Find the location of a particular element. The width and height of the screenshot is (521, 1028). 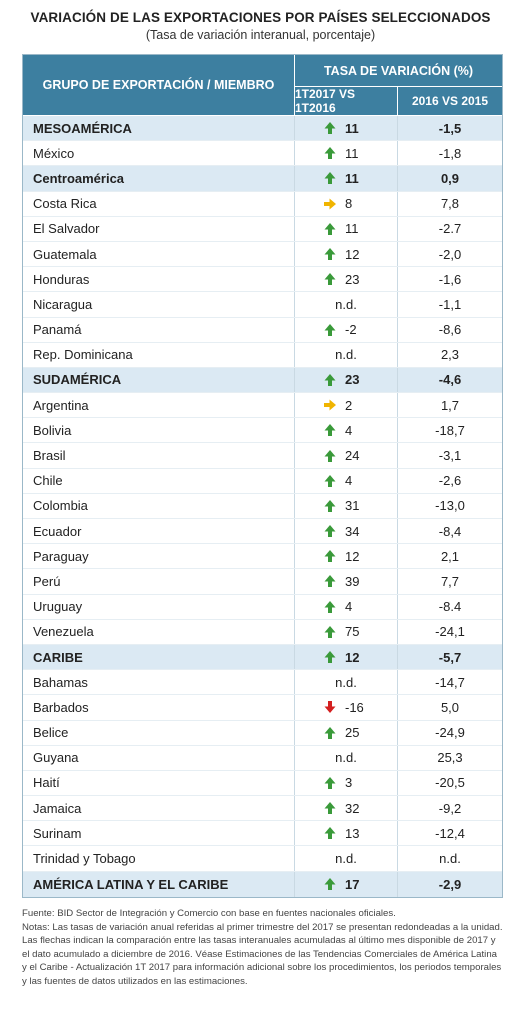

row-name: Brasil is located at coordinates (159, 455).